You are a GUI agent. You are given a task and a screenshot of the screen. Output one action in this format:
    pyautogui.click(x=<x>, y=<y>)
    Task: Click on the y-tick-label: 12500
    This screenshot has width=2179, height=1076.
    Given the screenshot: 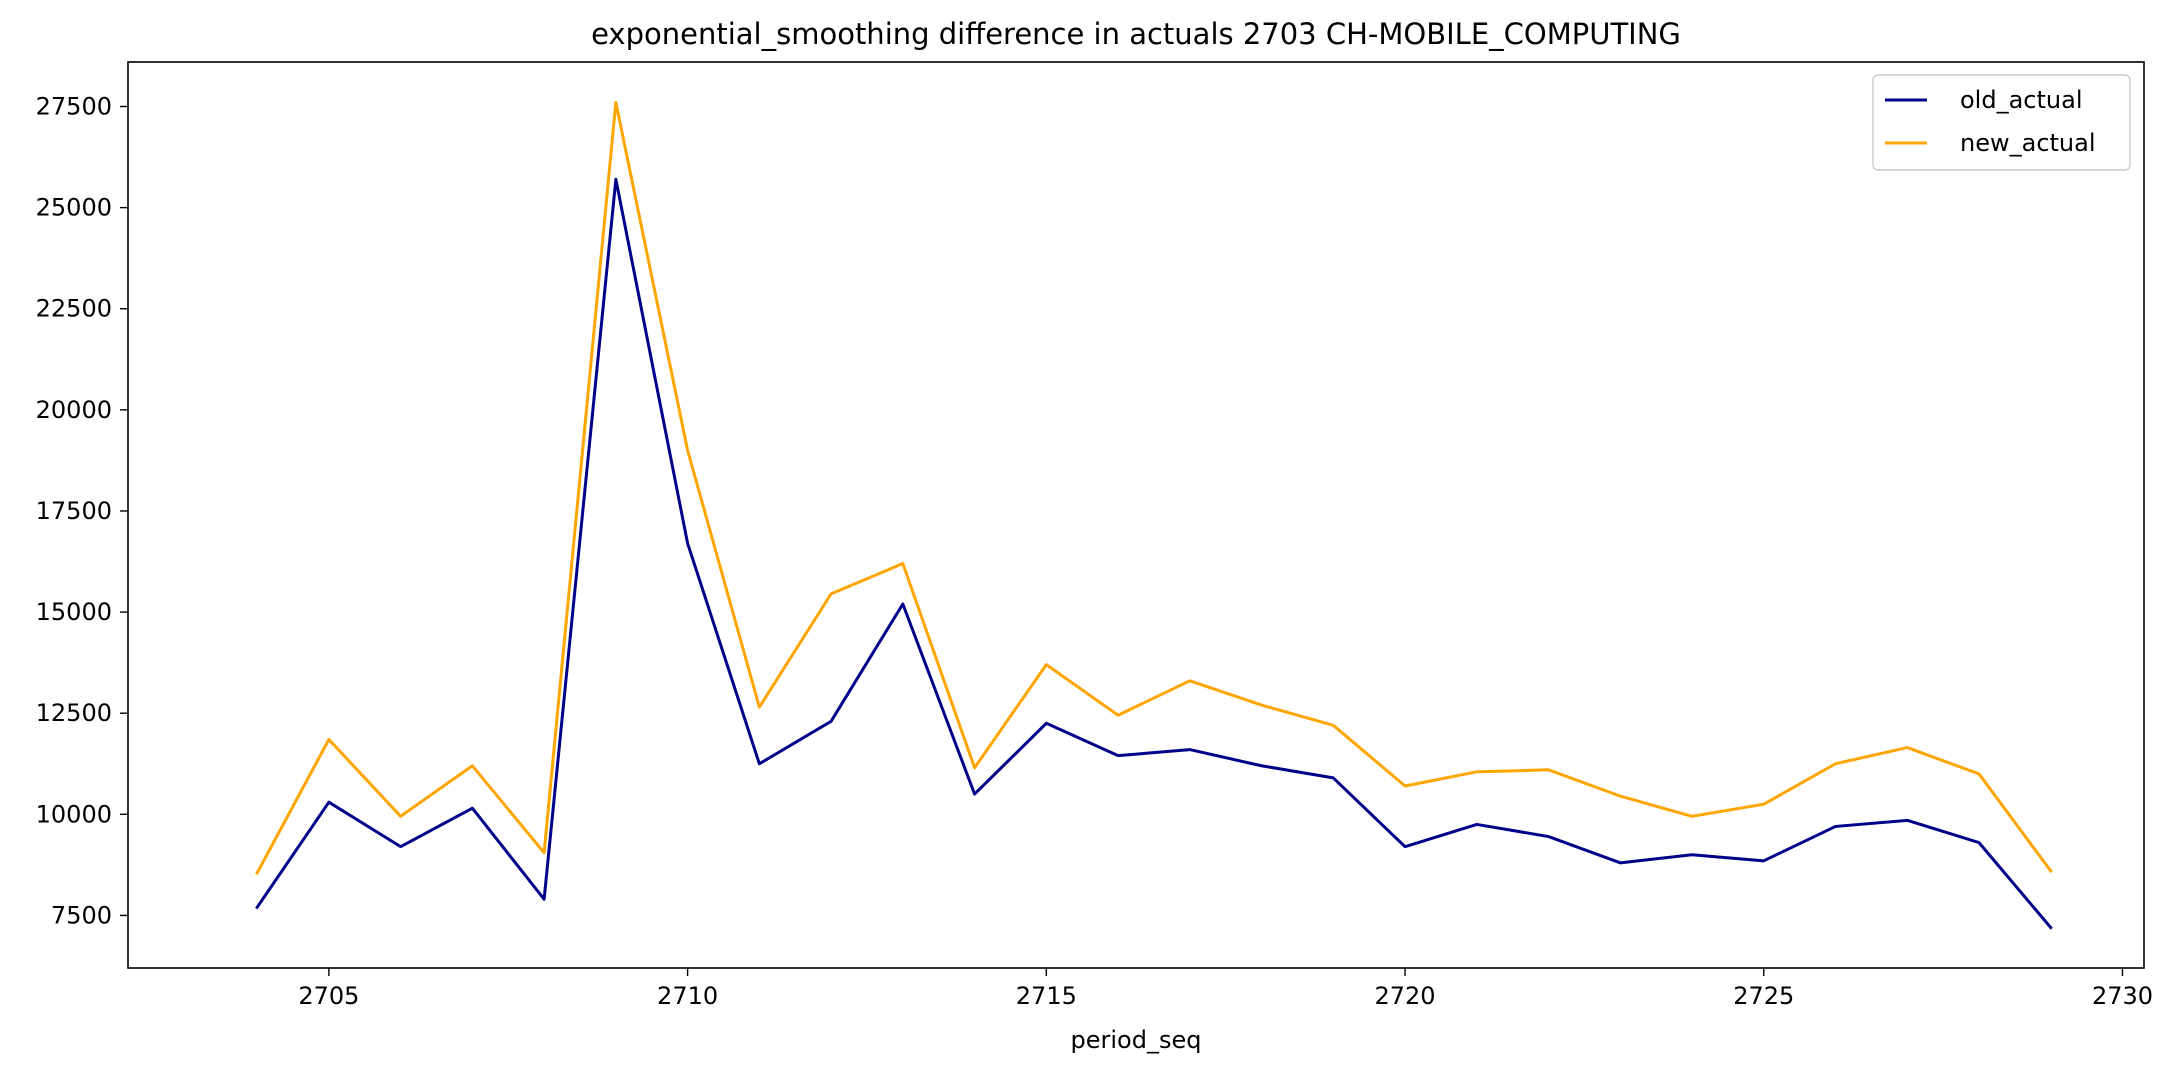 What is the action you would take?
    pyautogui.click(x=74, y=713)
    